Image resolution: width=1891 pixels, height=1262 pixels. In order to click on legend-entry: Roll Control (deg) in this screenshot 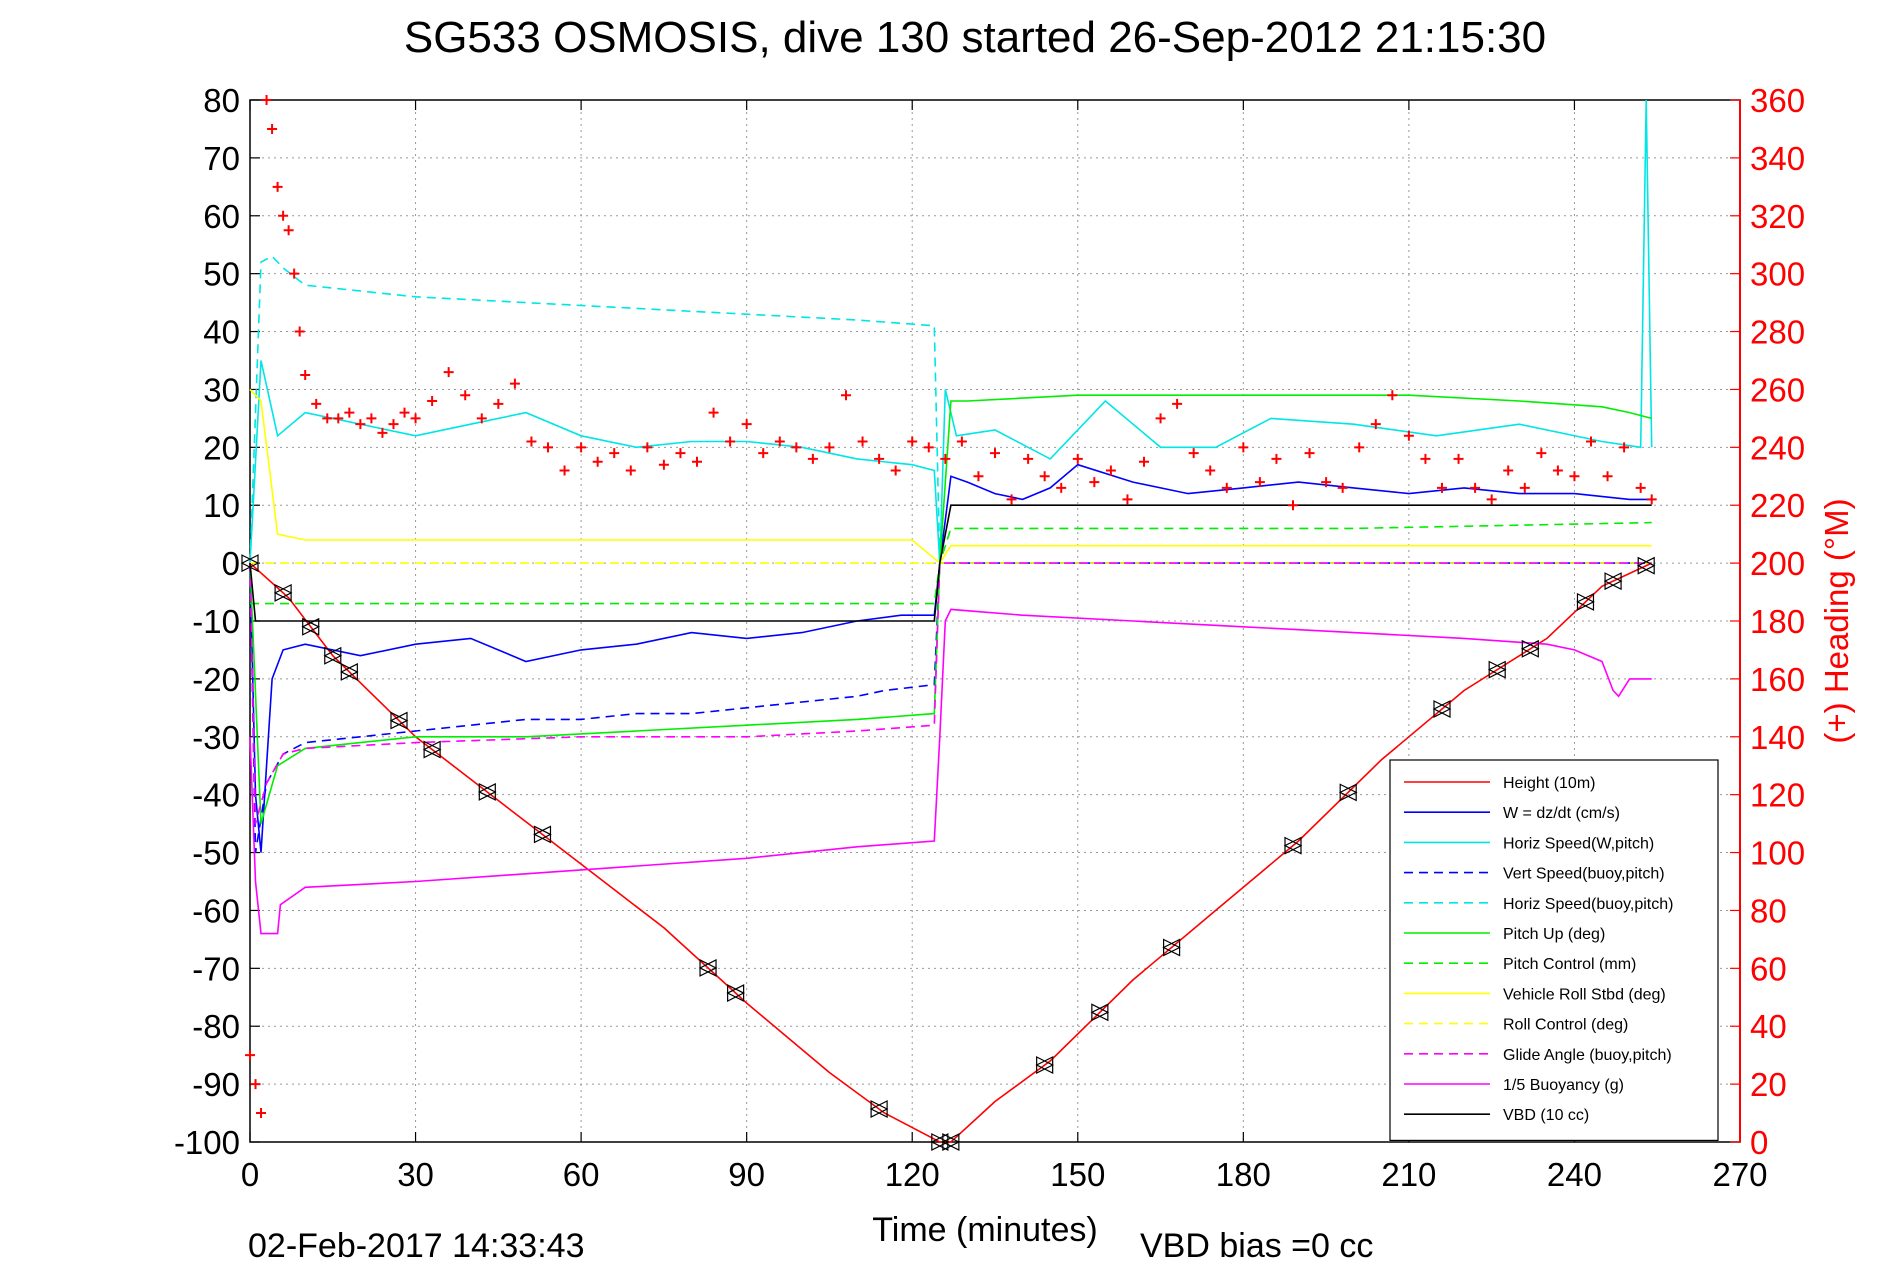, I will do `click(1565, 1025)`.